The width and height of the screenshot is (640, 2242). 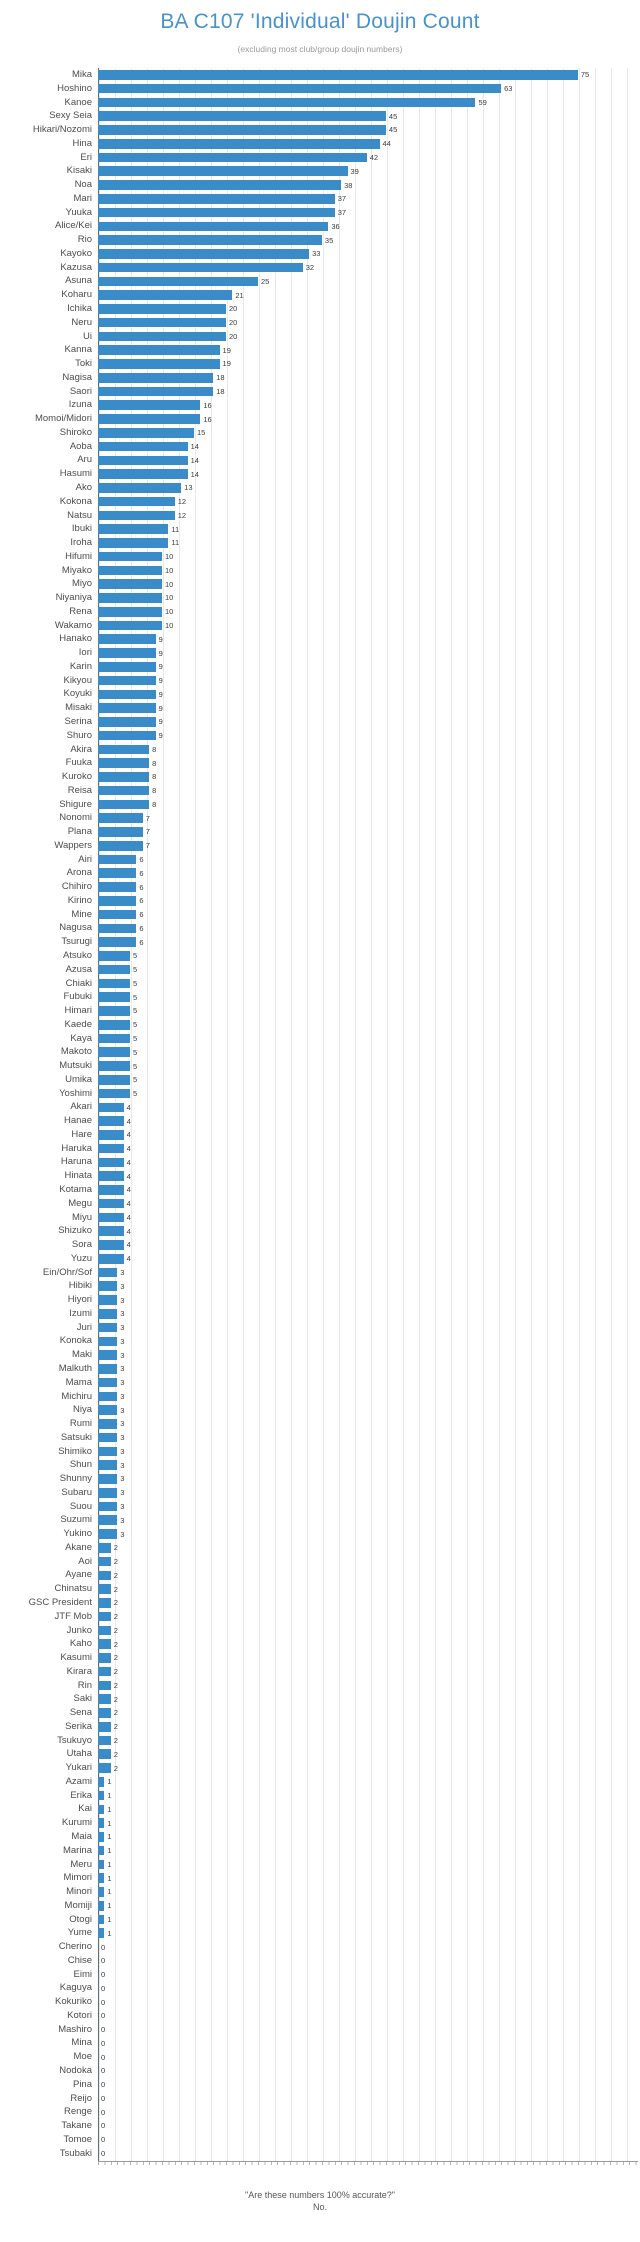 What do you see at coordinates (75, 2071) in the screenshot?
I see `category-label: Nodoka` at bounding box center [75, 2071].